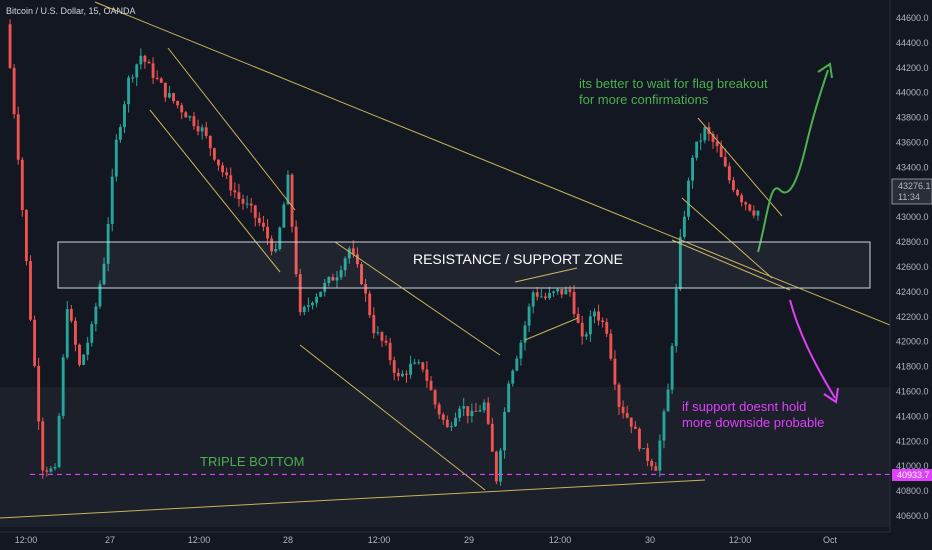  Describe the element at coordinates (740, 167) in the screenshot. I see `flag2-upper` at that location.